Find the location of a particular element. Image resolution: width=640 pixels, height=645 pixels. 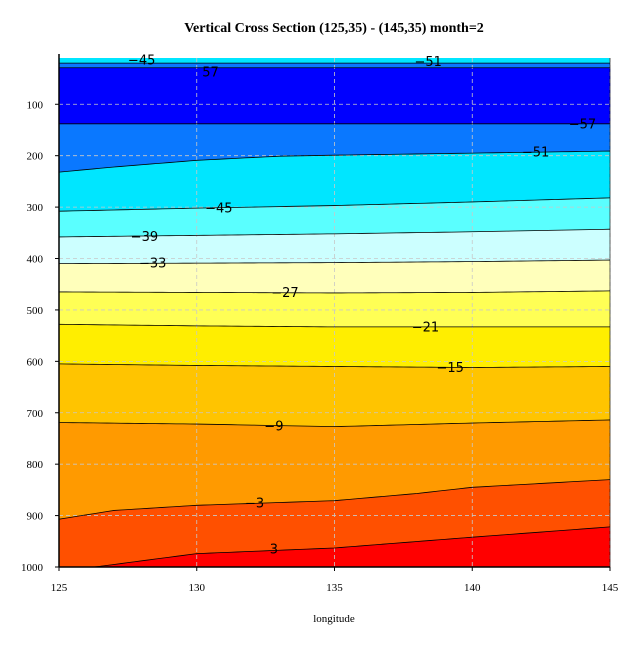

contour-label: −39 is located at coordinates (144, 237).